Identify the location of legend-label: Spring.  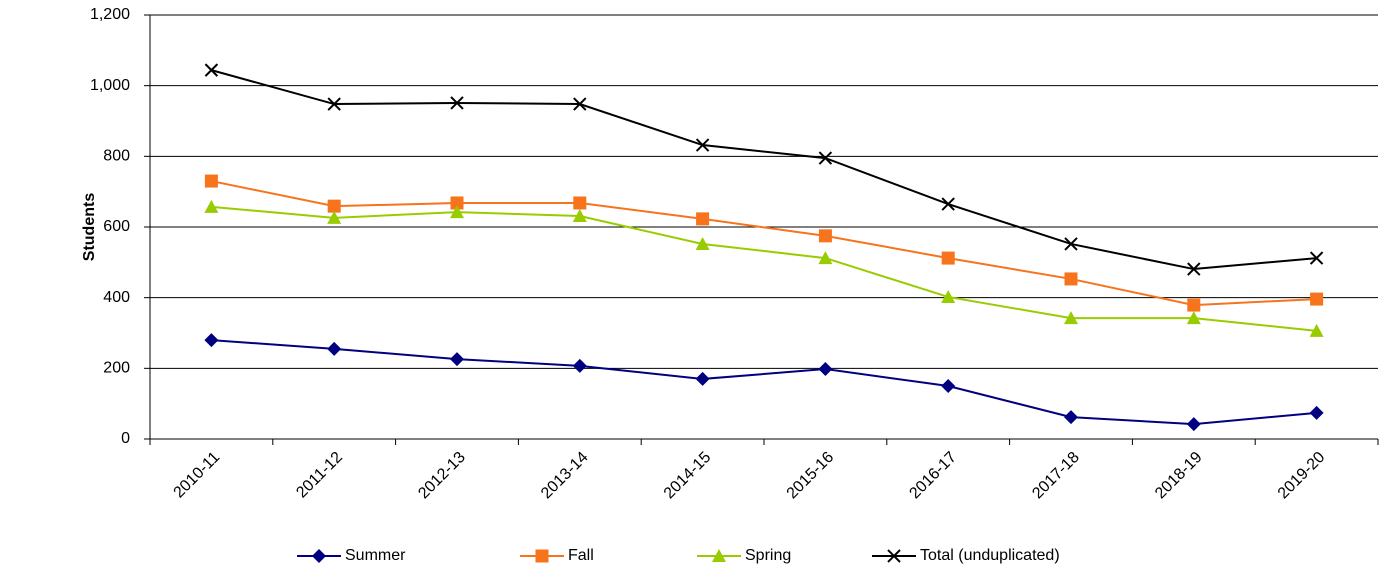
(768, 555).